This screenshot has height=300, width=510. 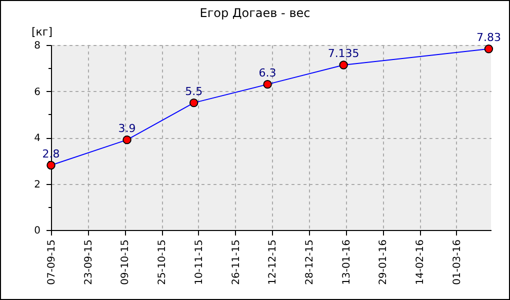 What do you see at coordinates (273, 262) in the screenshot?
I see `x-tick-label: 12-12-15` at bounding box center [273, 262].